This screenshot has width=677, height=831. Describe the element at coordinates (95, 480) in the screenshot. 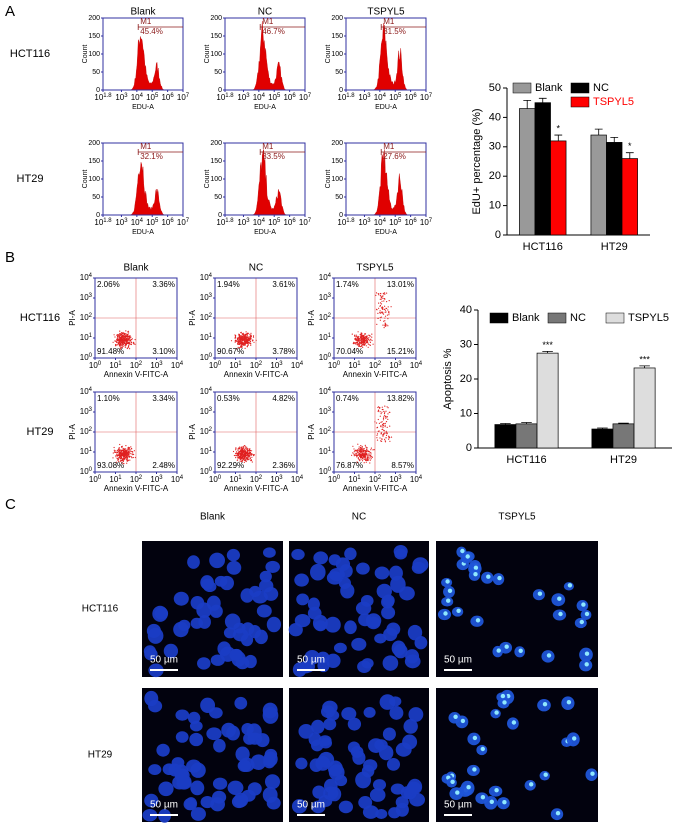

I see `x-tick-label: 10⁰` at that location.